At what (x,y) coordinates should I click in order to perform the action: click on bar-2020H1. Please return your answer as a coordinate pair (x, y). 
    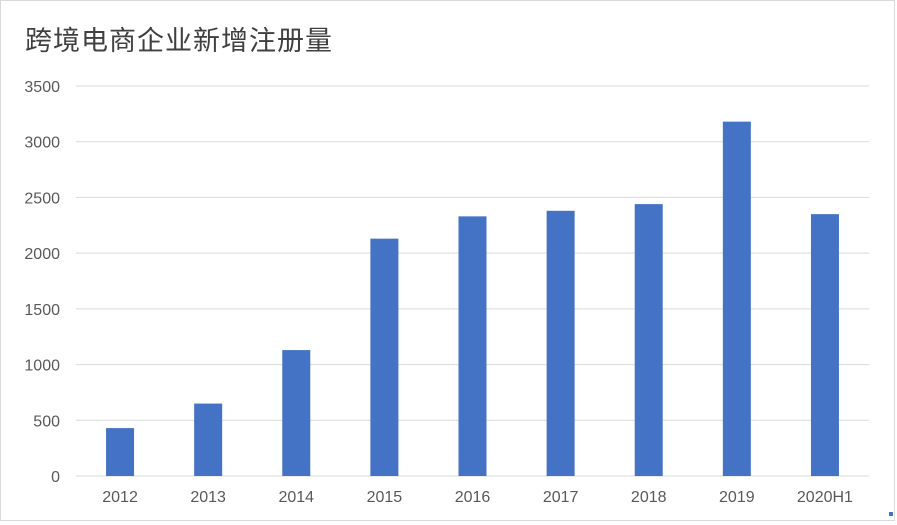
    Looking at the image, I should click on (824, 345).